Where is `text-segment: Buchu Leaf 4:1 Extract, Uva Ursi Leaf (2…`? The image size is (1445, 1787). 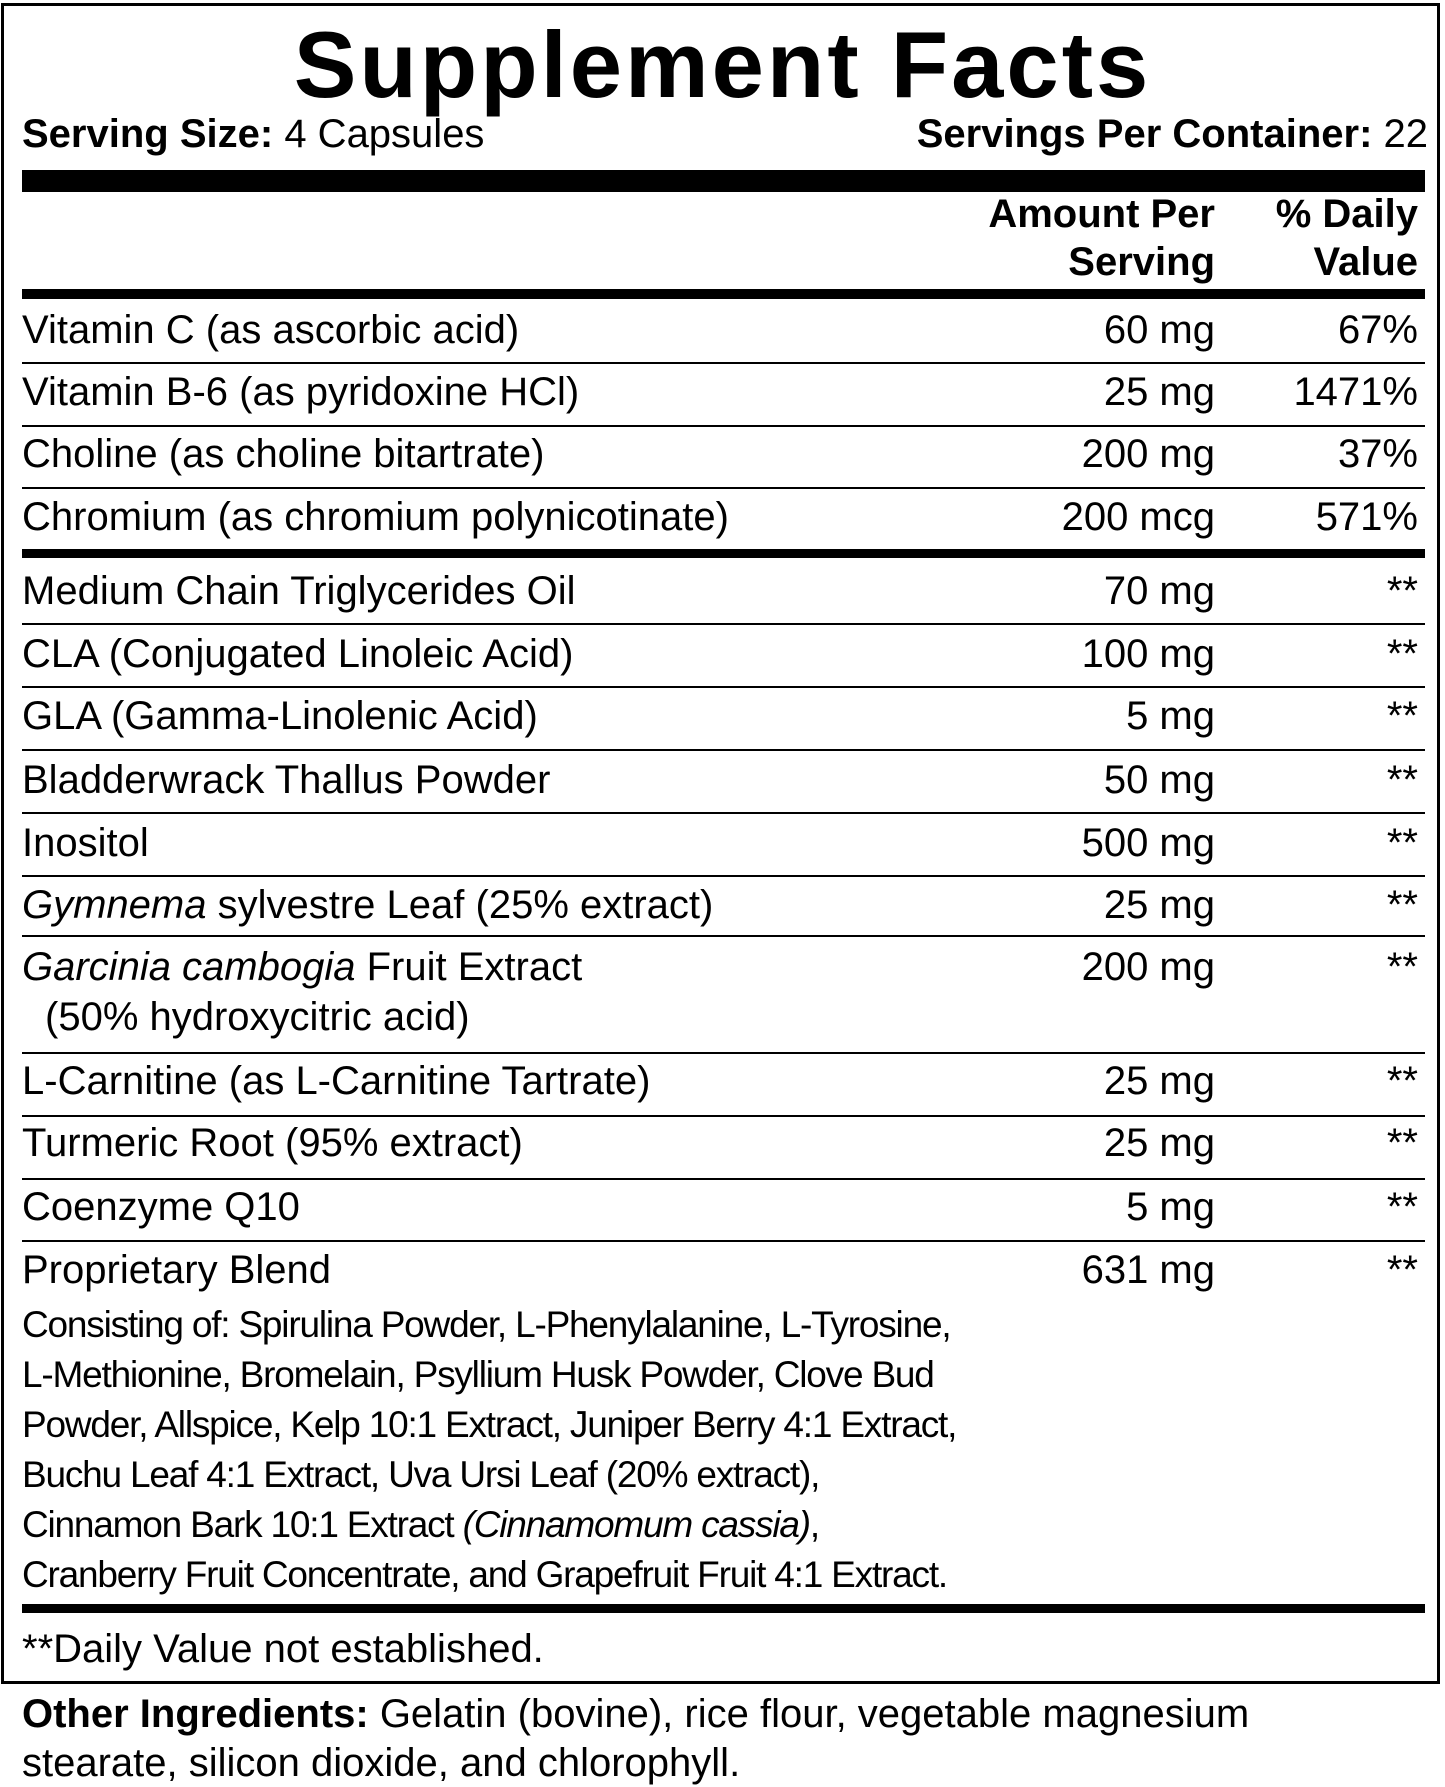 text-segment: Buchu Leaf 4:1 Extract, Uva Ursi Leaf (2… is located at coordinates (421, 1474).